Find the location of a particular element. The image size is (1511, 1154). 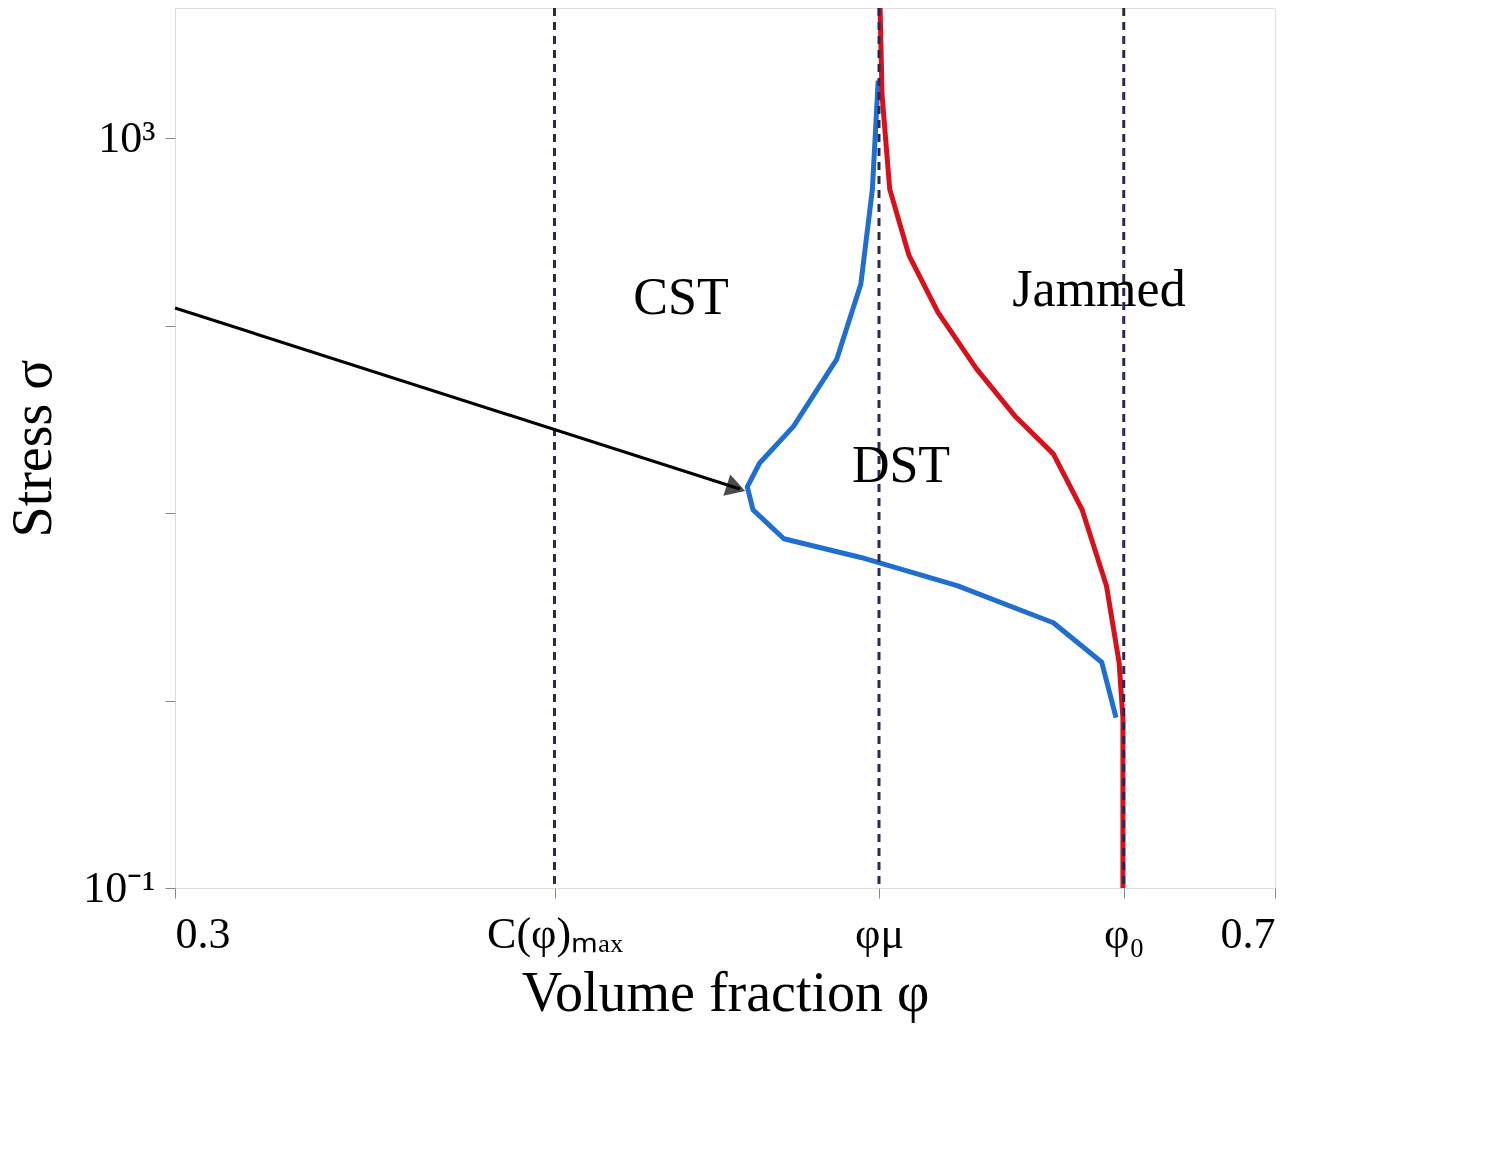

x-tick-label: φ₀ is located at coordinates (1124, 933).